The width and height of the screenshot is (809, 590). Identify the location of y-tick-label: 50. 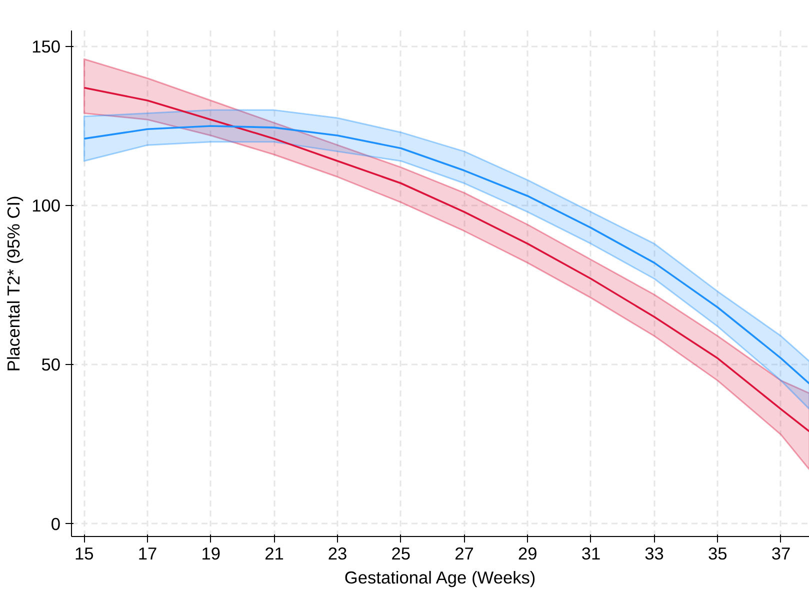
(51, 364).